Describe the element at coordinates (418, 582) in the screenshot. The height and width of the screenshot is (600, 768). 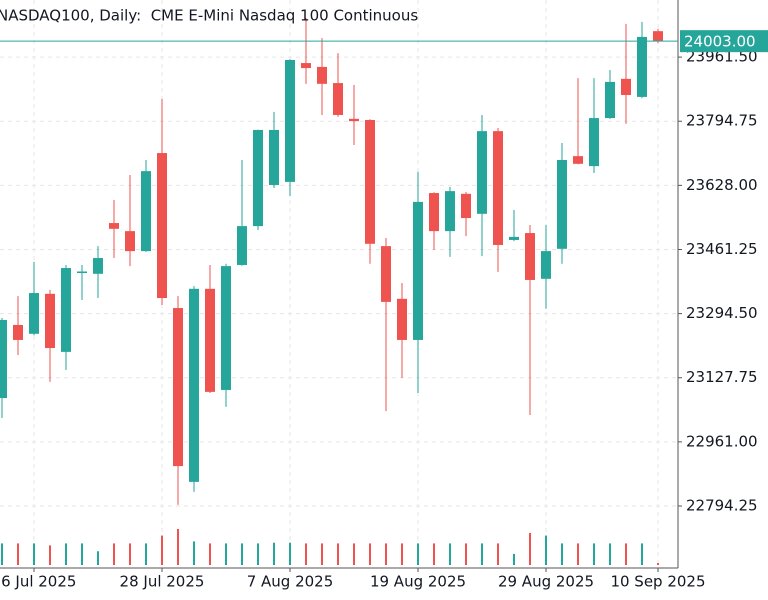
I see `x-tick-label: 19 Aug 2025` at that location.